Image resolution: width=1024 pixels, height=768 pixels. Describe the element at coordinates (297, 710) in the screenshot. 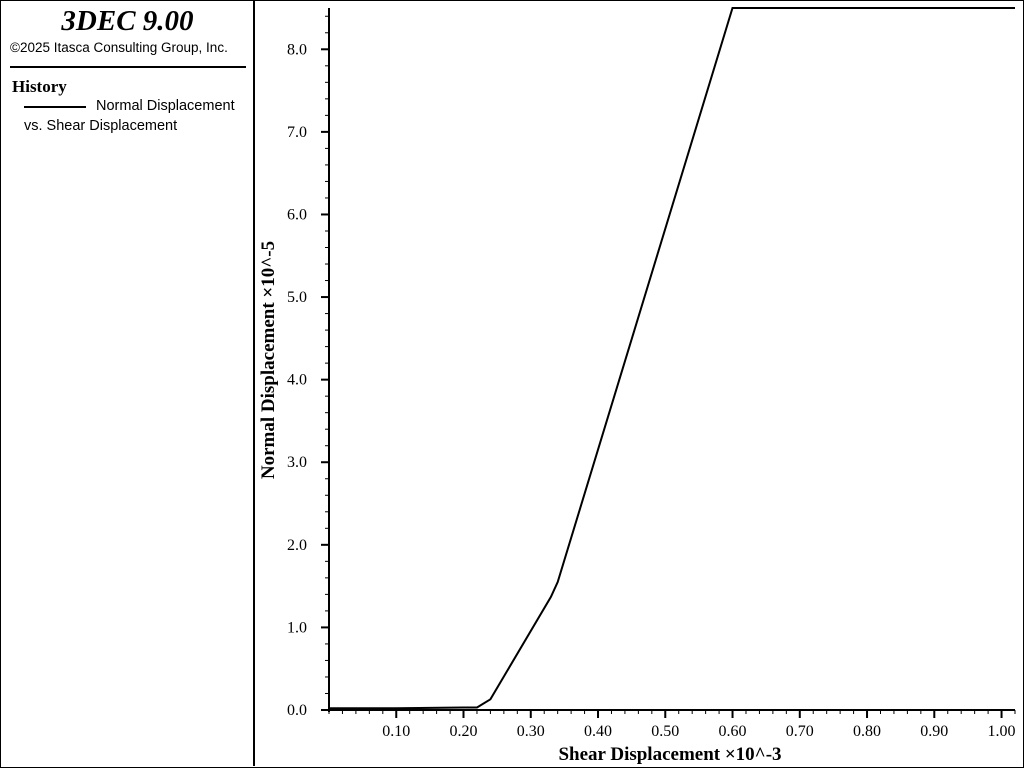

I see `y-tick-label: 0.0` at that location.